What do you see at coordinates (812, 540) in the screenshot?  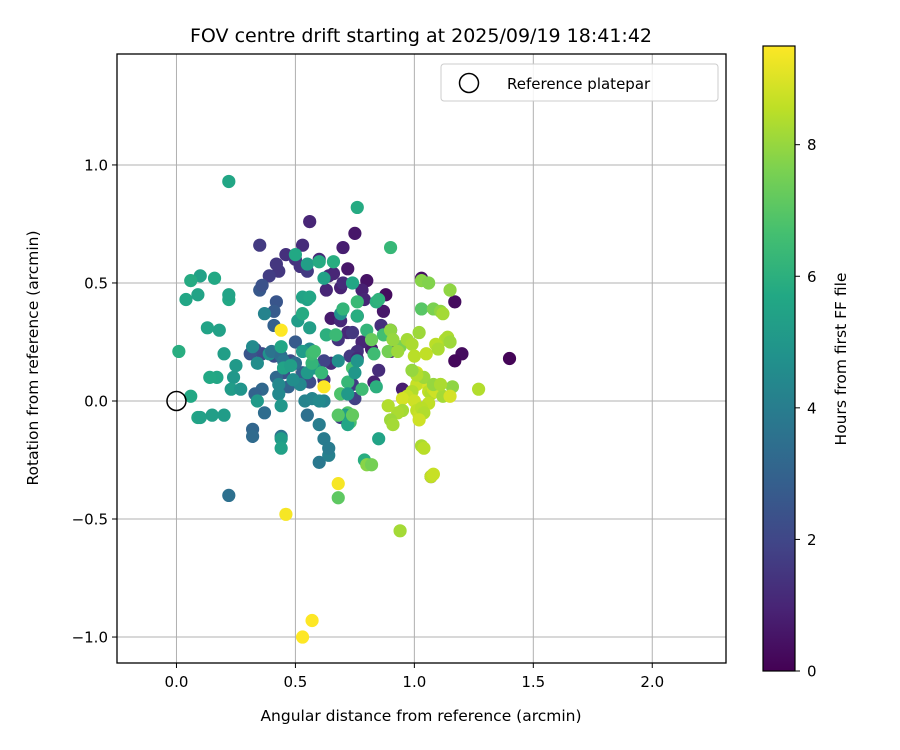 I see `colorbar-tick-label: 2` at bounding box center [812, 540].